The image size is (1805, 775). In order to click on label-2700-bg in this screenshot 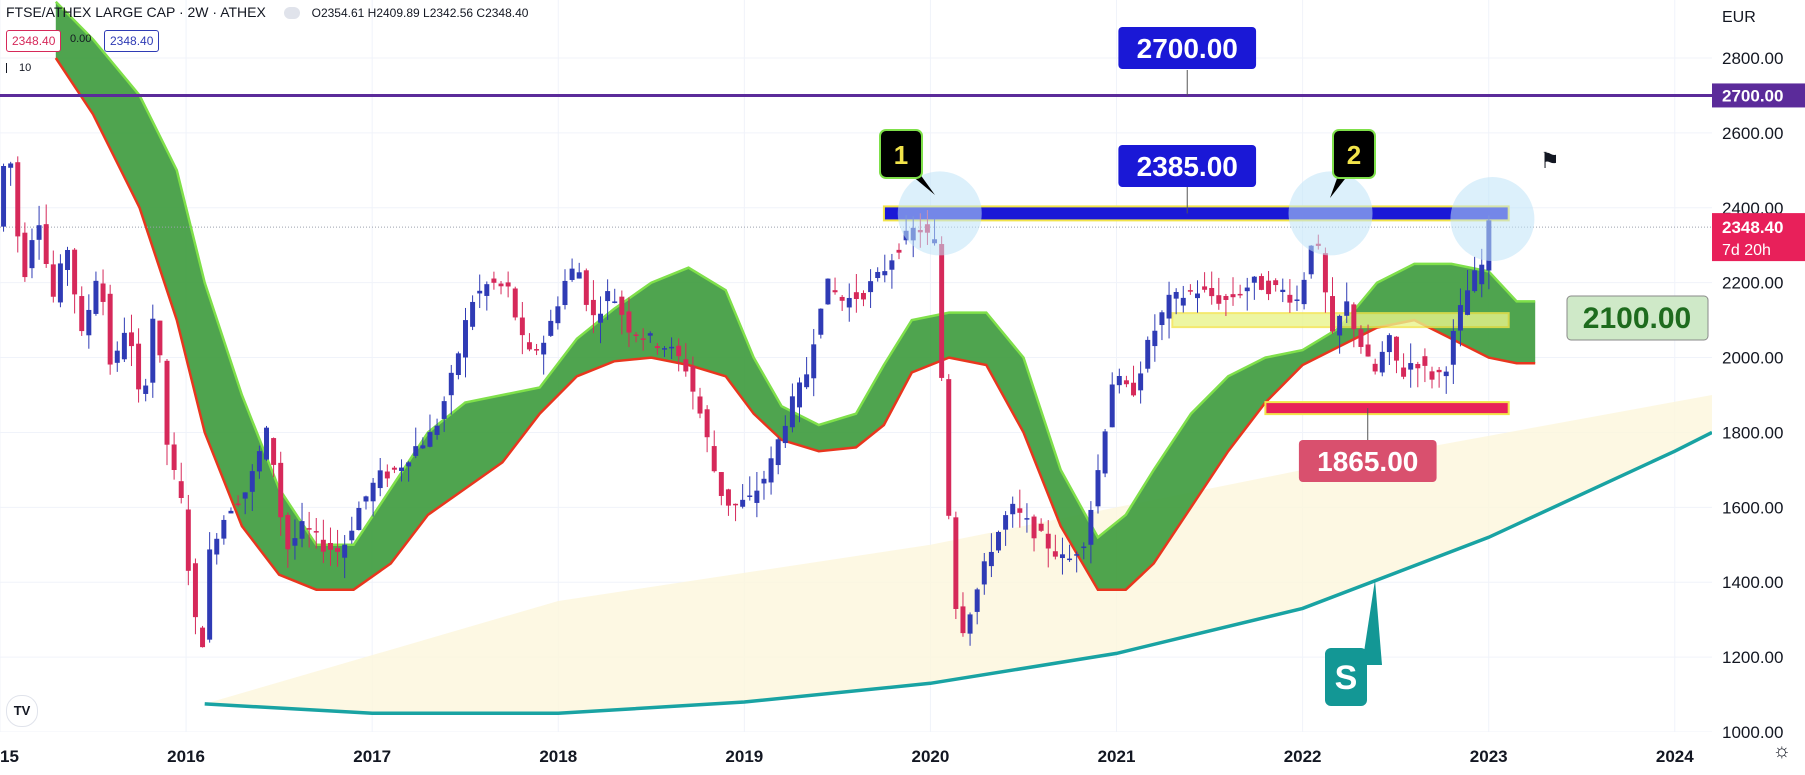, I will do `click(1187, 48)`.